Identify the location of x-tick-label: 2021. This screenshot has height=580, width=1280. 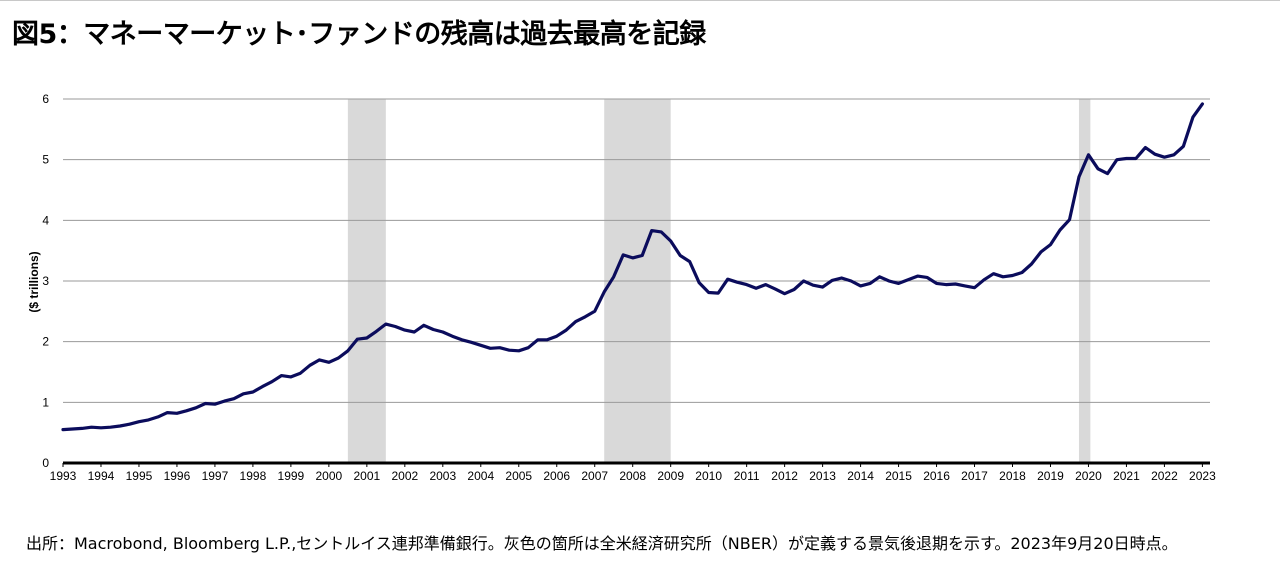
(1126, 476).